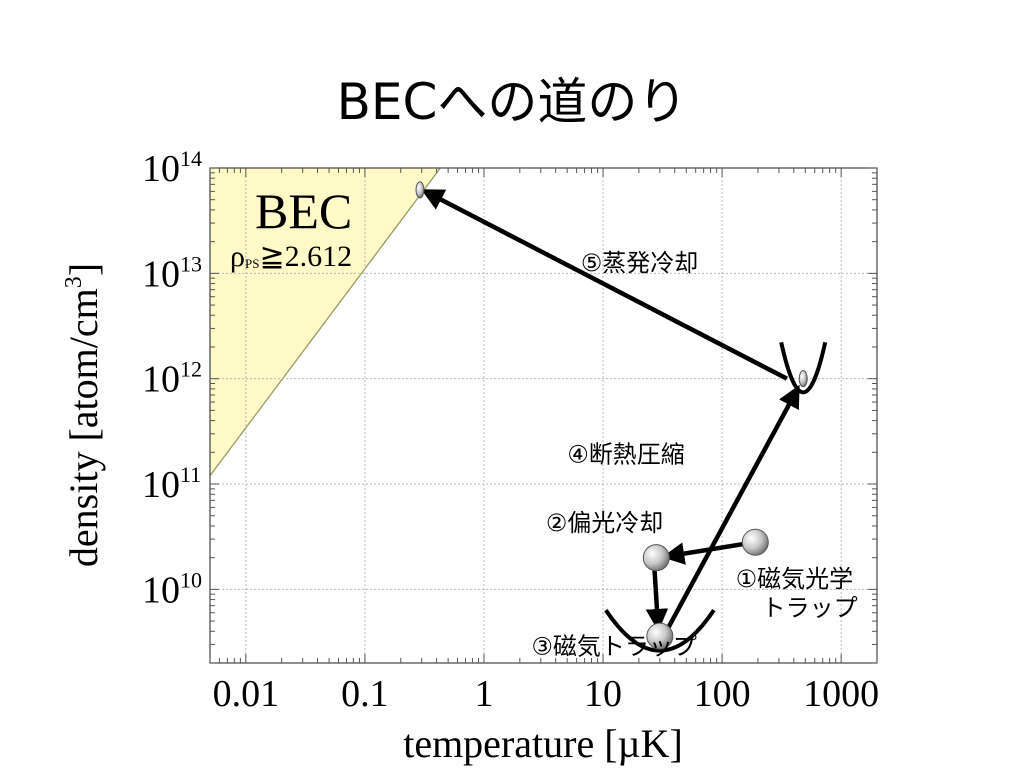 The width and height of the screenshot is (1024, 768). What do you see at coordinates (656, 558) in the screenshot?
I see `atom-cloud-polarization-cooled` at bounding box center [656, 558].